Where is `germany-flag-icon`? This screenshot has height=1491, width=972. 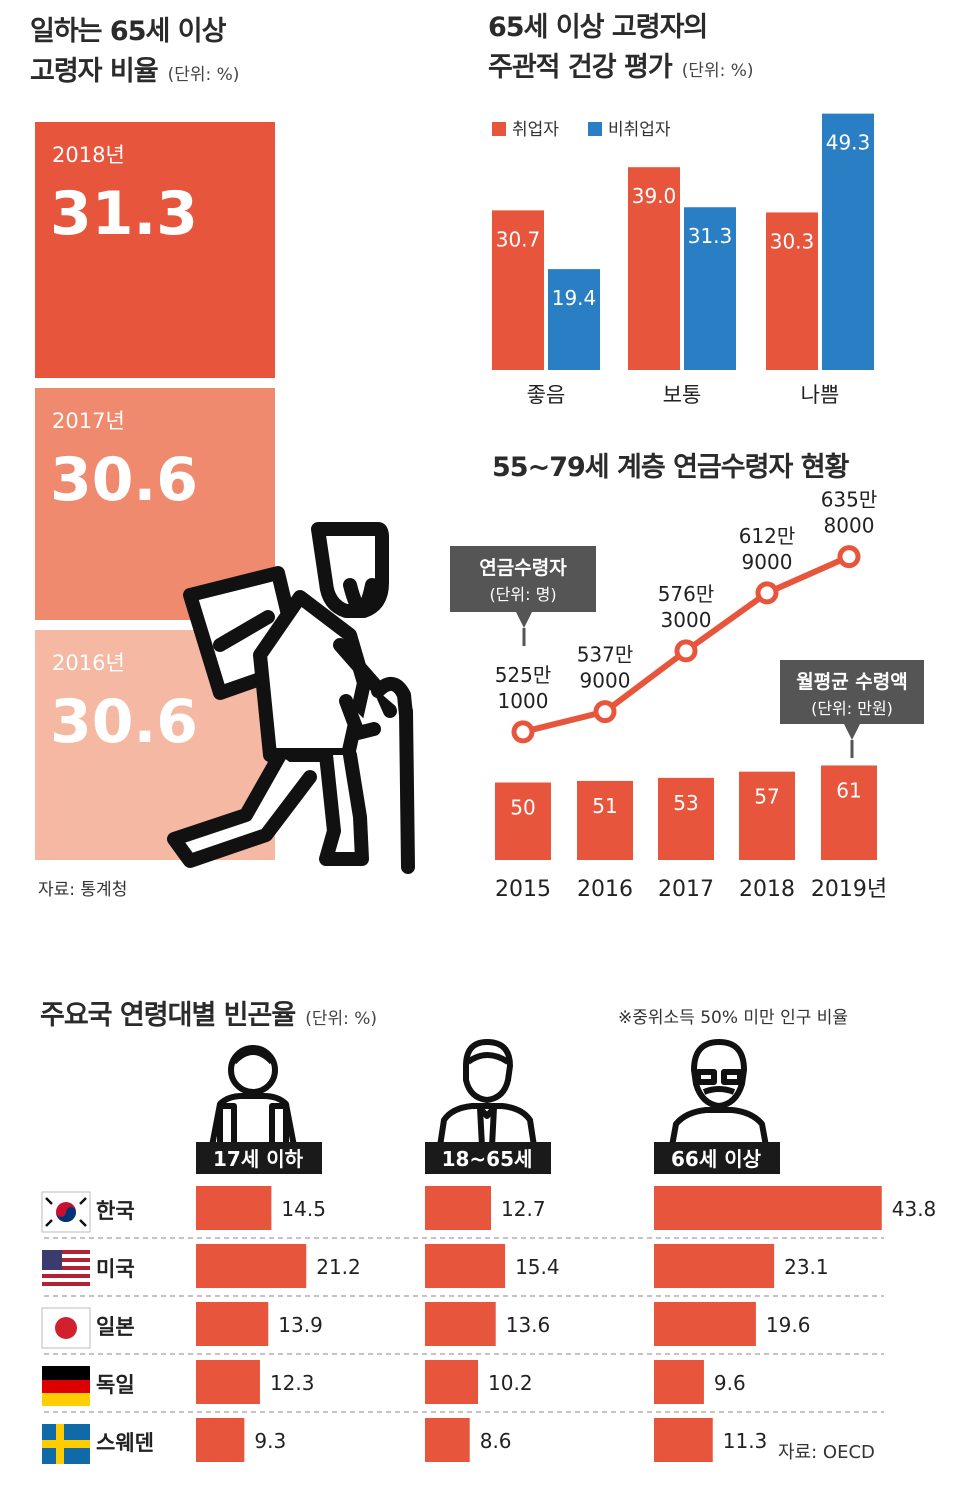
germany-flag-icon is located at coordinates (66, 1386).